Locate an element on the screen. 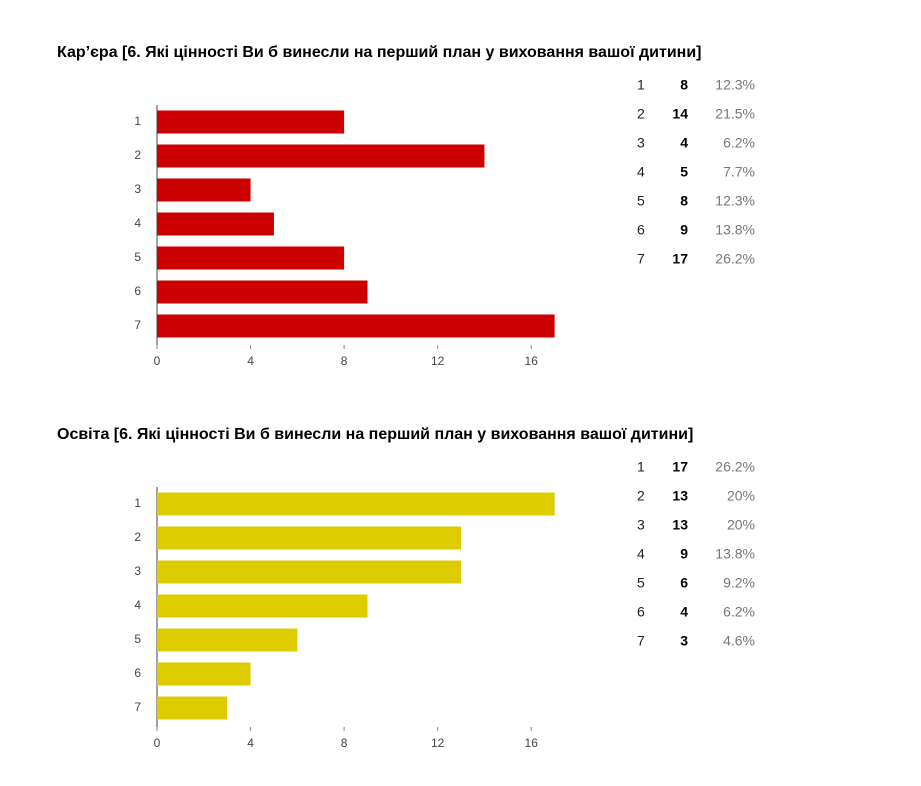  table-count: 3 is located at coordinates (684, 641).